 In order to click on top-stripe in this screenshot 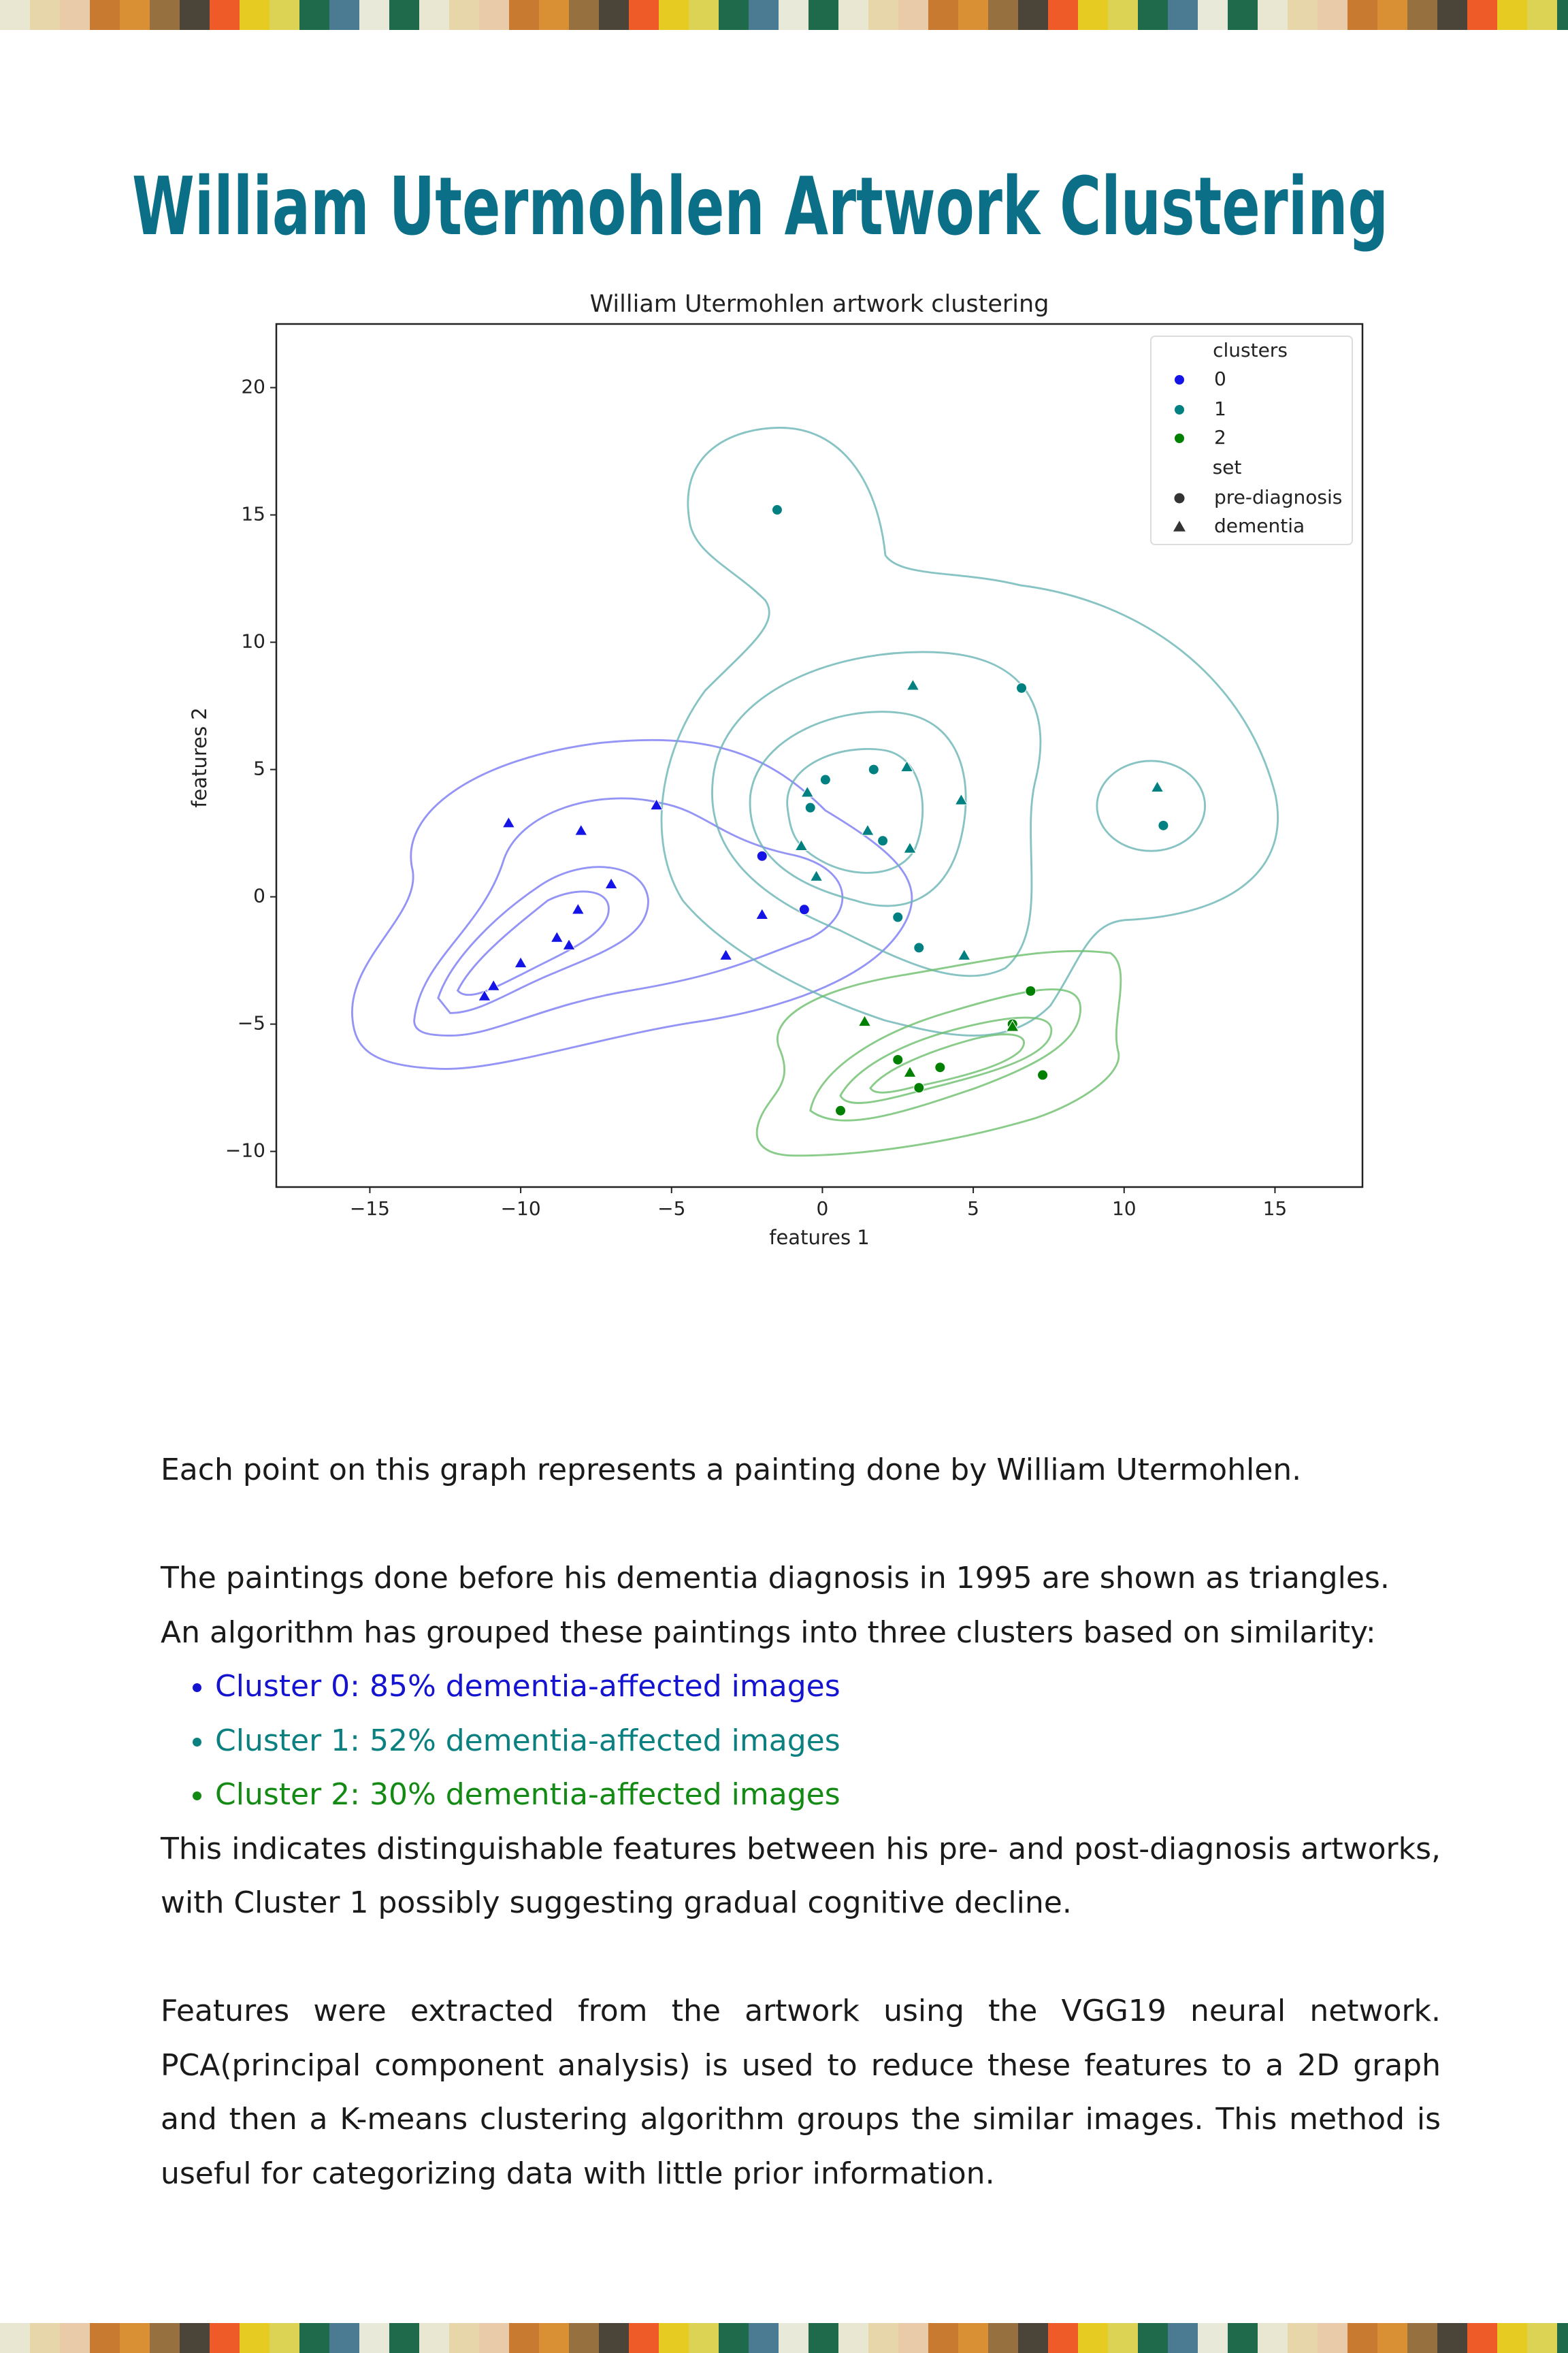, I will do `click(784, 15)`.